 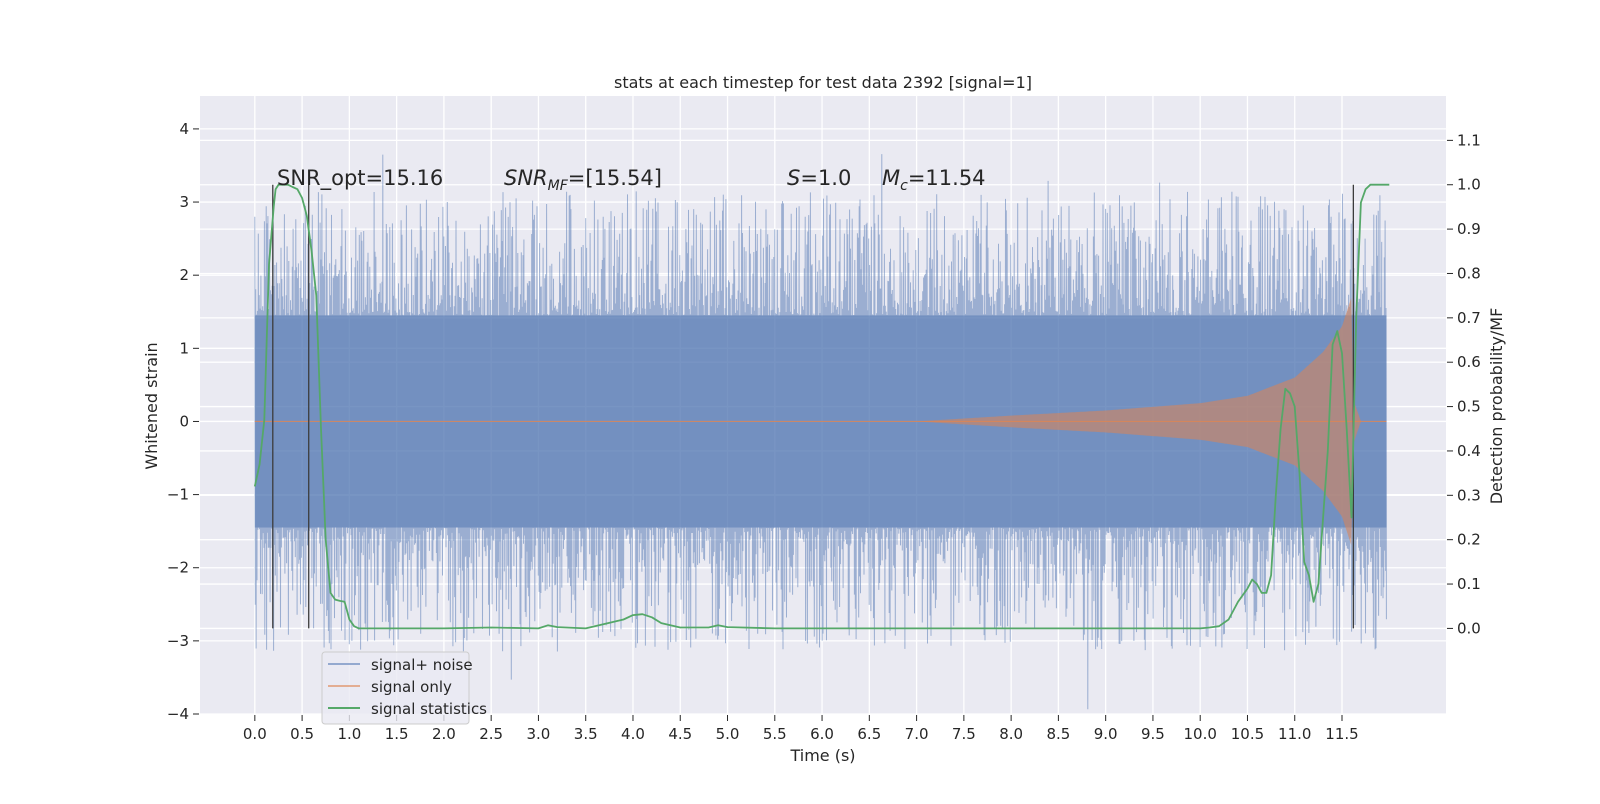 I want to click on y-tick-label-left: 1, so click(x=184, y=348).